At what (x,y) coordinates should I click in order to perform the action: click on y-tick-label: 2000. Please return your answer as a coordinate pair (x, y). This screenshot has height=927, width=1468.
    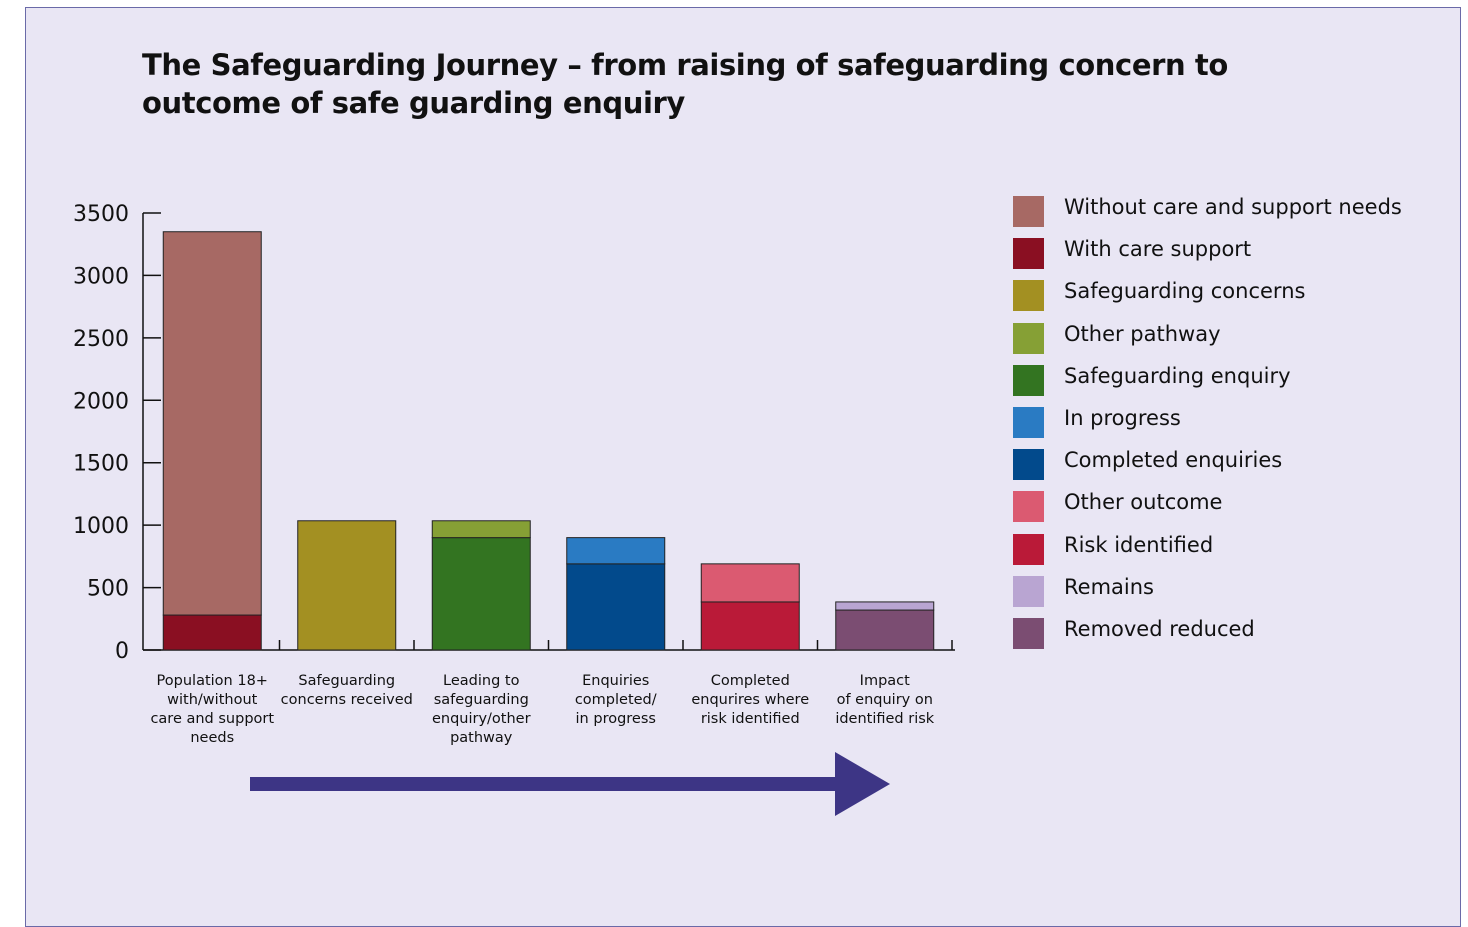
    Looking at the image, I should click on (101, 401).